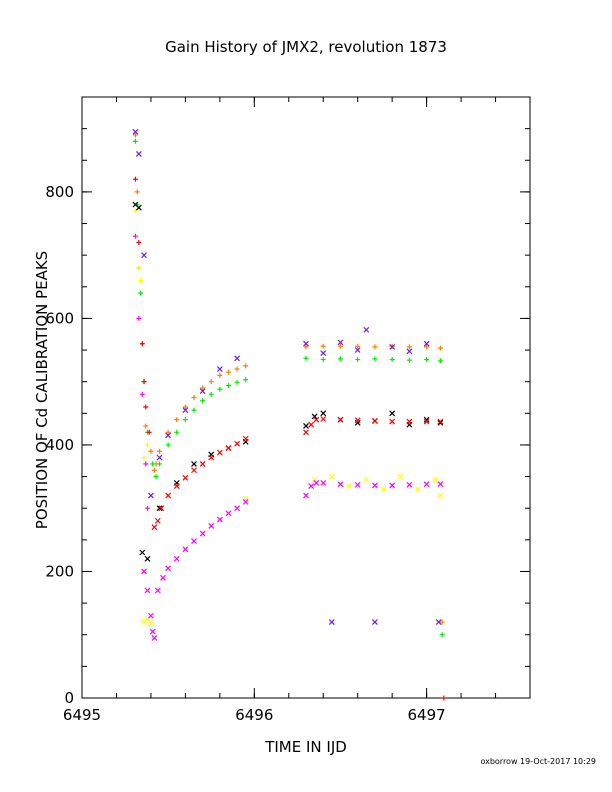  Describe the element at coordinates (427, 715) in the screenshot. I see `x-tick-label: 6497` at that location.